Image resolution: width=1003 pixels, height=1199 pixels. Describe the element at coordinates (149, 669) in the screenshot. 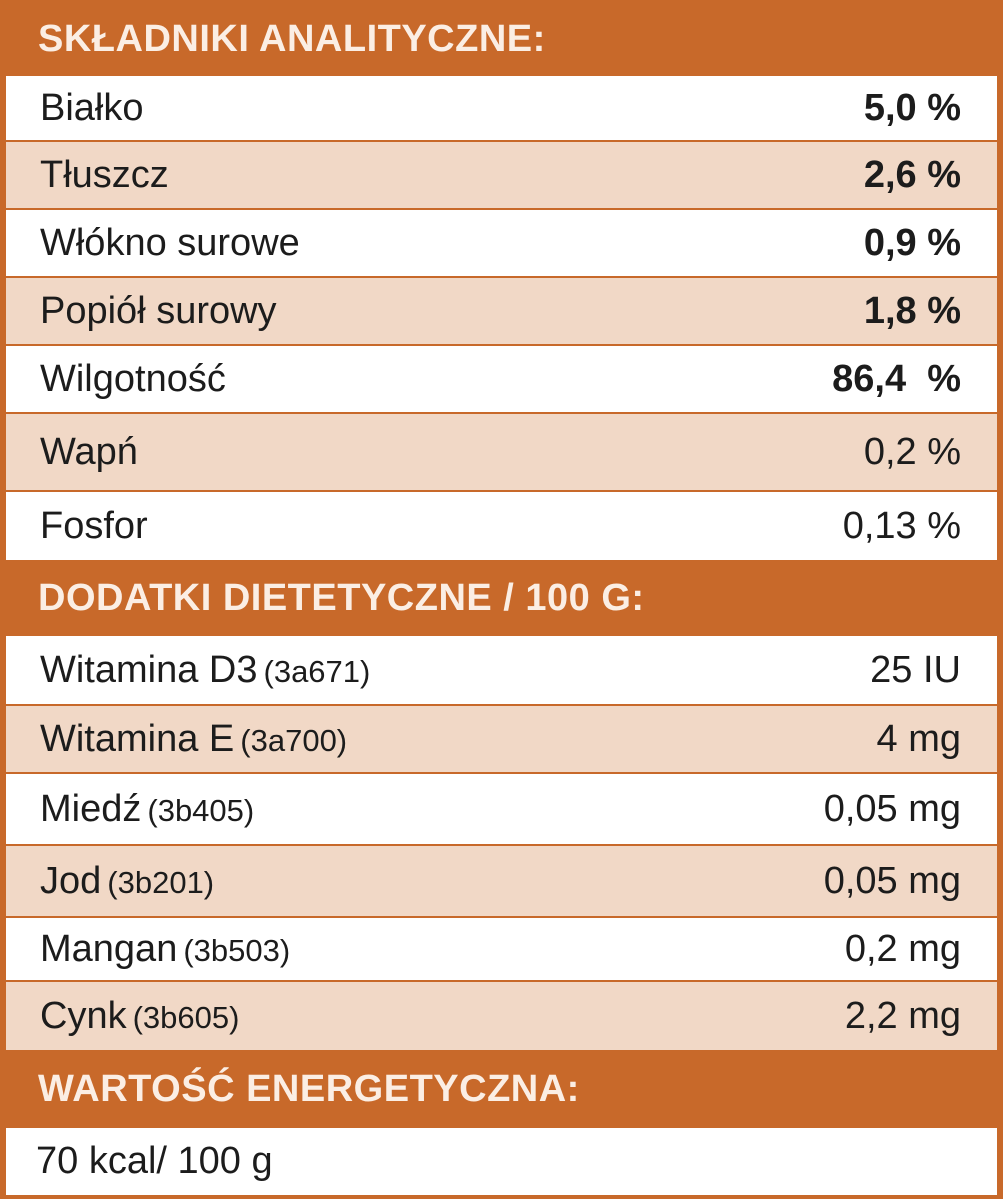

I see `row-label: Witamina D3` at that location.